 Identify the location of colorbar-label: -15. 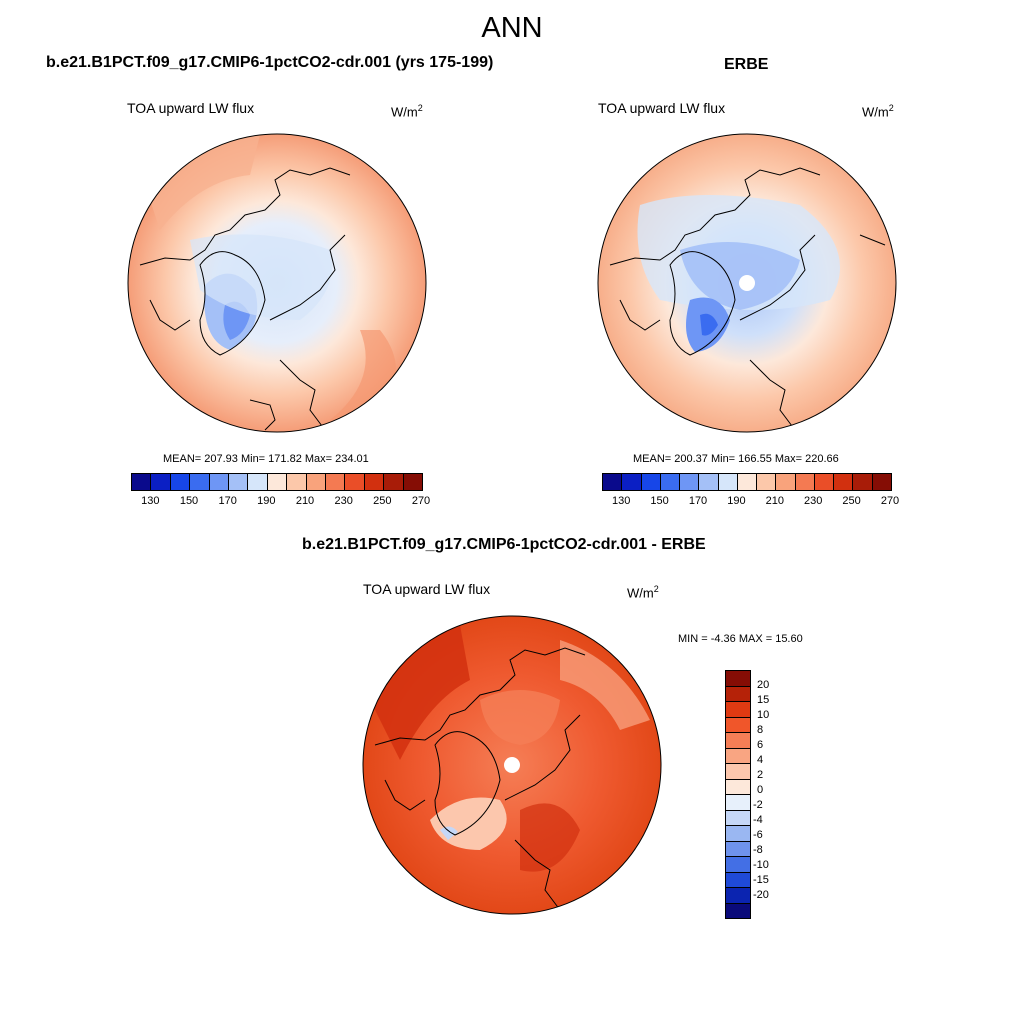
(761, 880).